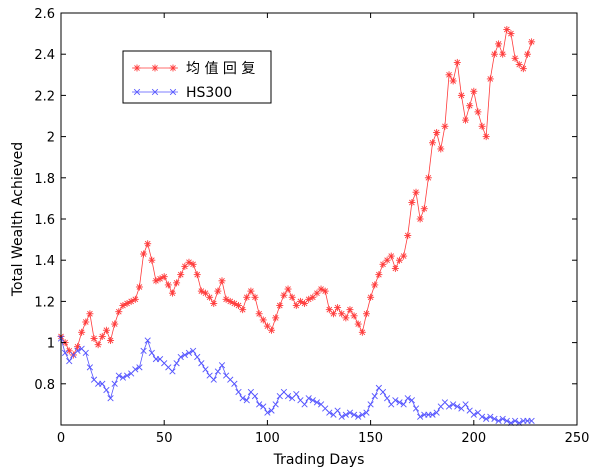  Describe the element at coordinates (44, 261) in the screenshot. I see `y-tick-label: 1.4` at that location.